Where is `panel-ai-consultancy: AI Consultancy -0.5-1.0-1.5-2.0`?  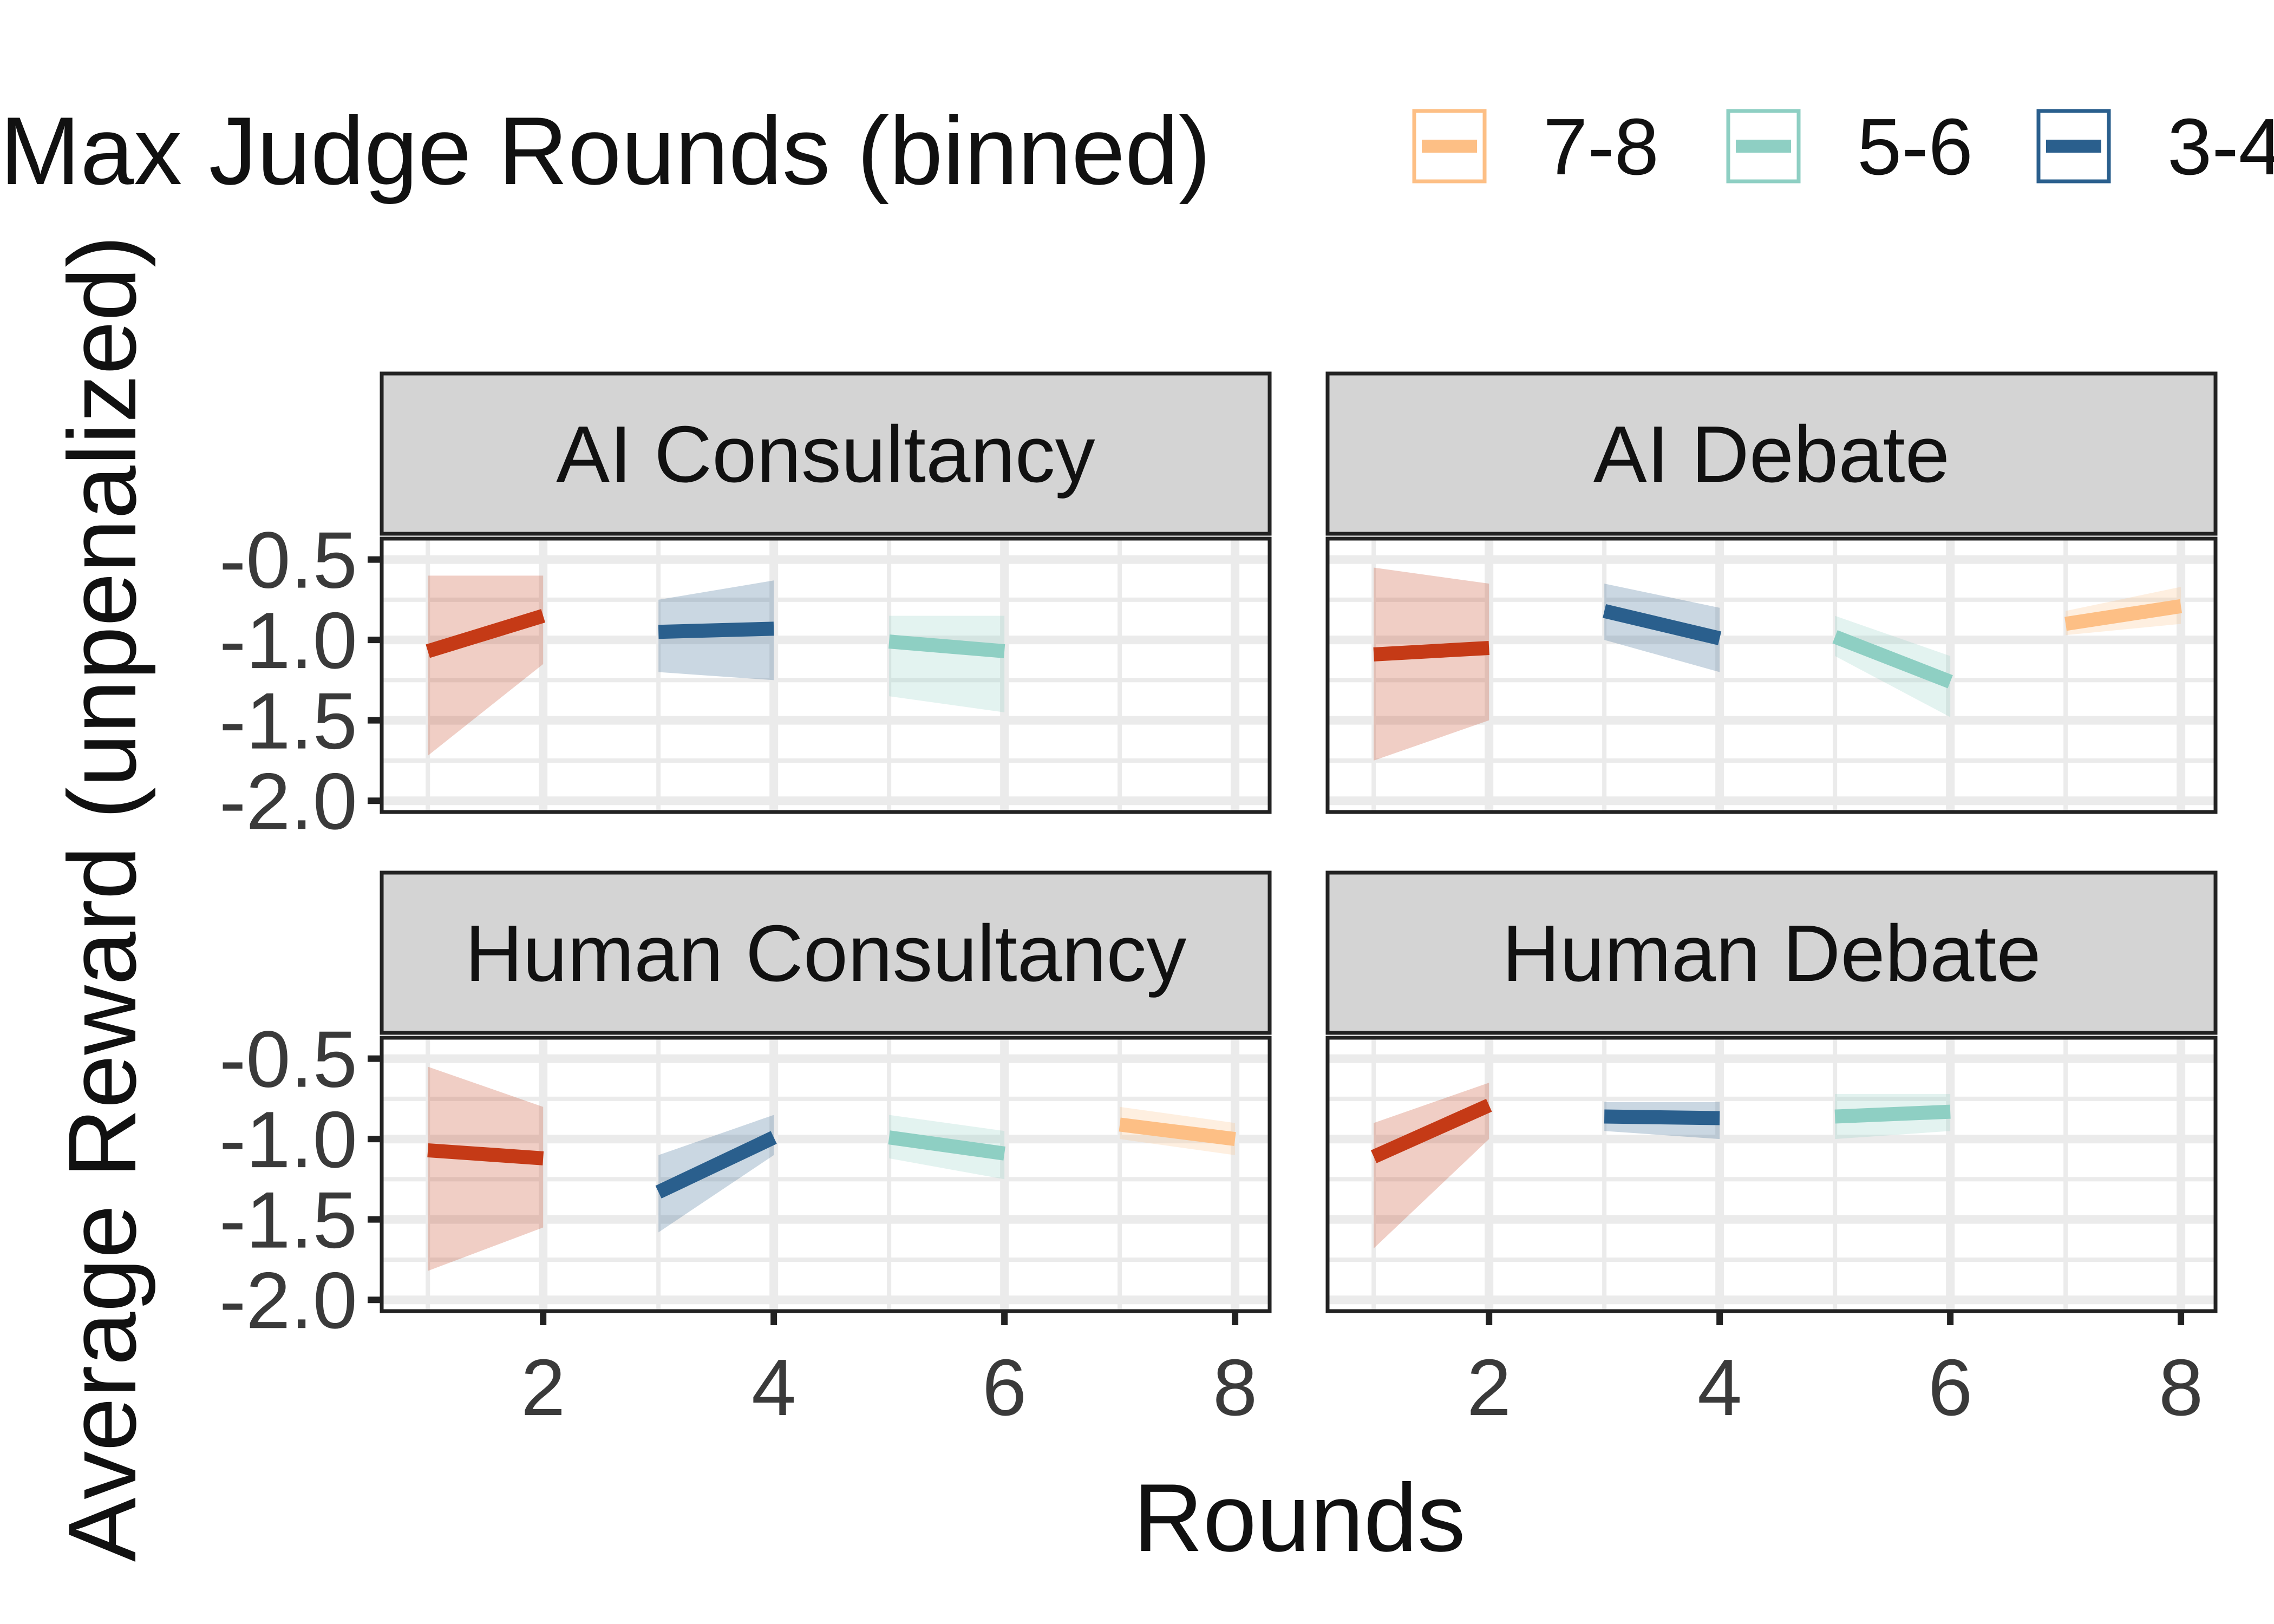 panel-ai-consultancy: AI Consultancy -0.5-1.0-1.5-2.0 is located at coordinates (746, 608).